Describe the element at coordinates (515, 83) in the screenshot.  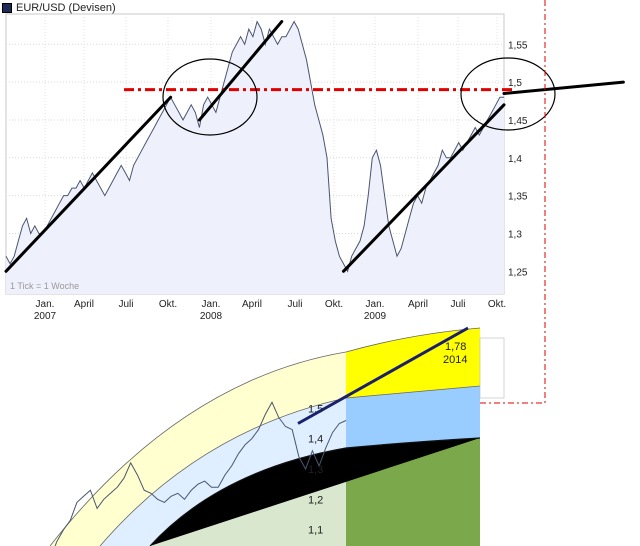
I see `y-tick-label-5: 1,5` at that location.